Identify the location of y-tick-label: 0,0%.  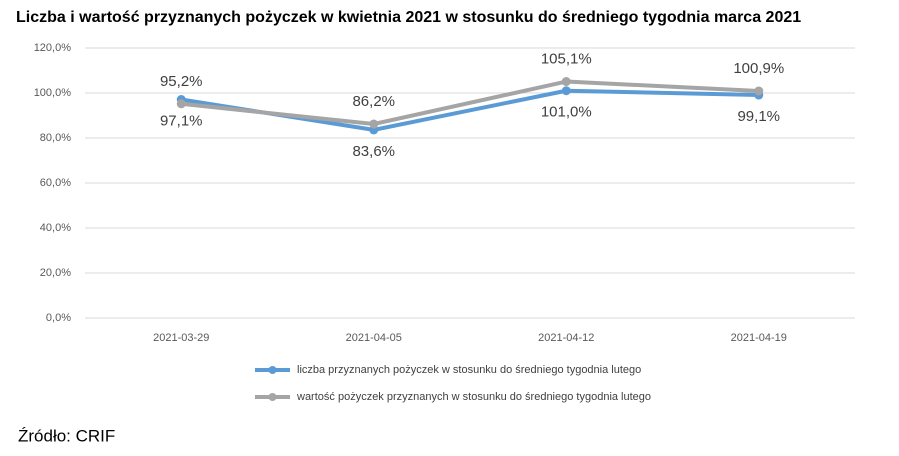
(58, 318).